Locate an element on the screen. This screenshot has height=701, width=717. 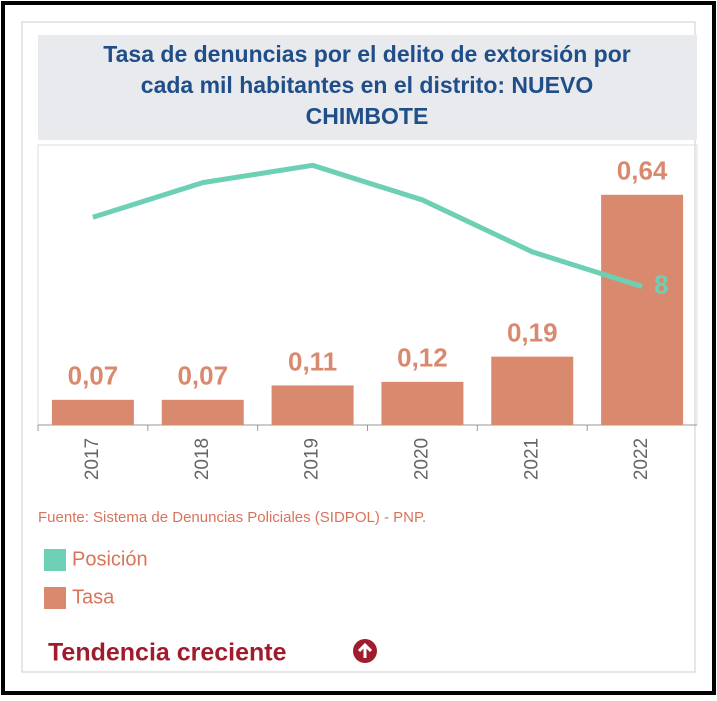
x-tick-label: 2021 is located at coordinates (531, 459).